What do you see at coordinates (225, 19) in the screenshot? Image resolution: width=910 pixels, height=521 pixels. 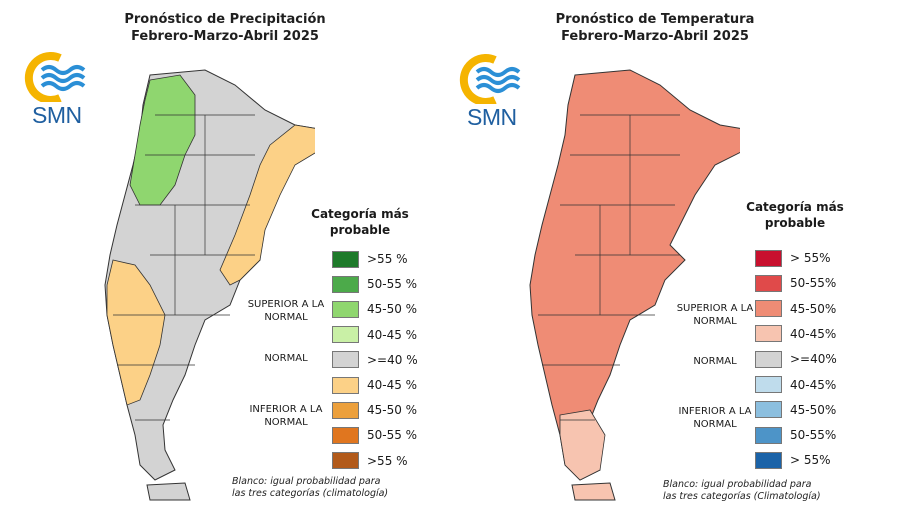 I see `precipitation-title-line1: Pronóstico de Precipitación` at bounding box center [225, 19].